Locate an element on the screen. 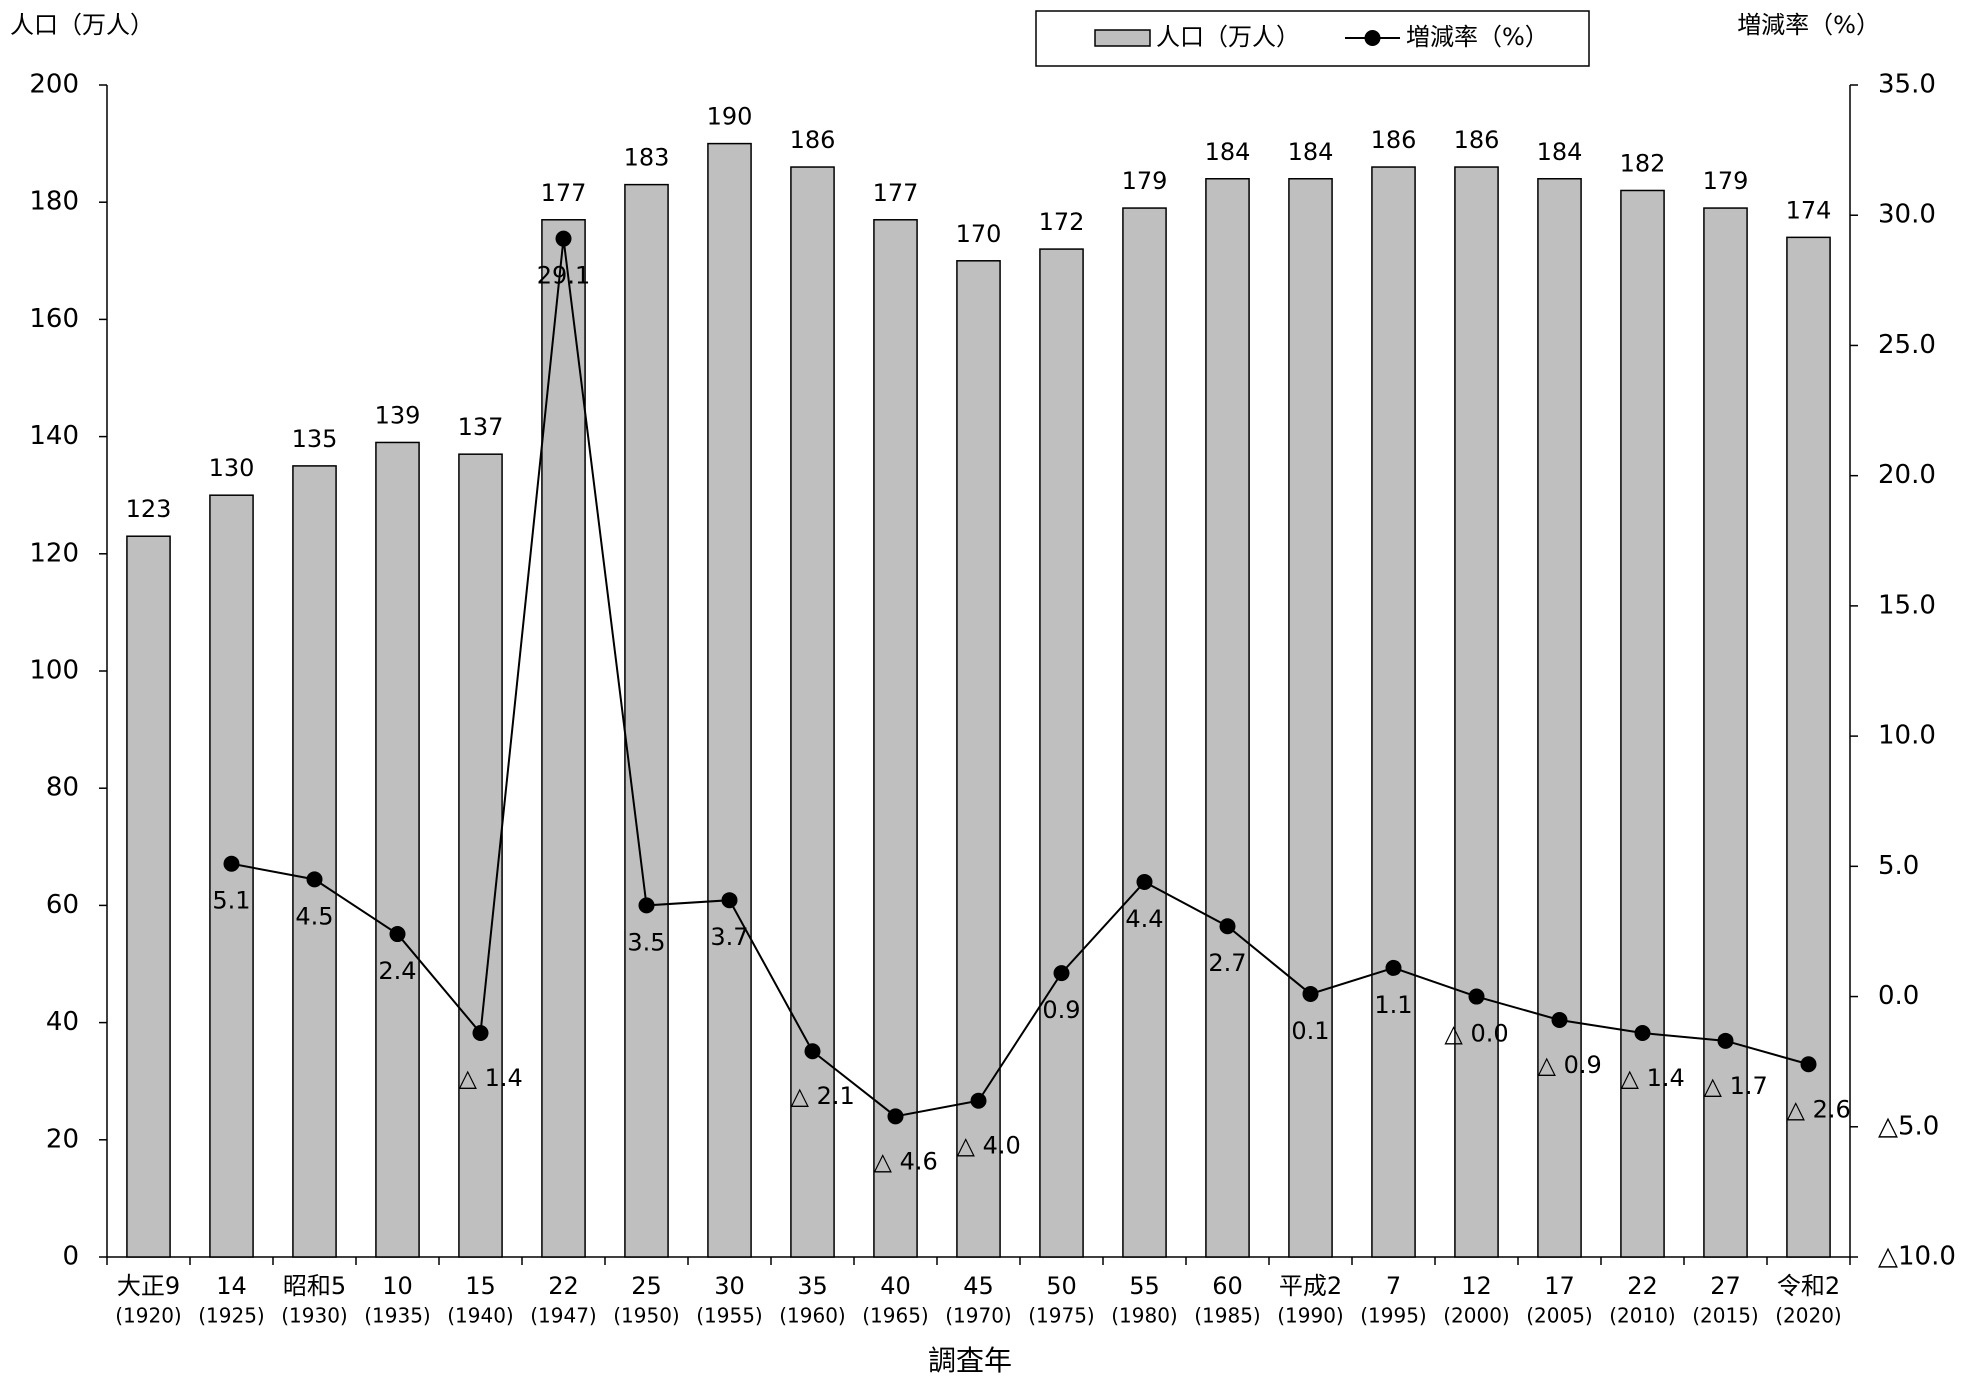  line-label: 3.5 is located at coordinates (646, 942).